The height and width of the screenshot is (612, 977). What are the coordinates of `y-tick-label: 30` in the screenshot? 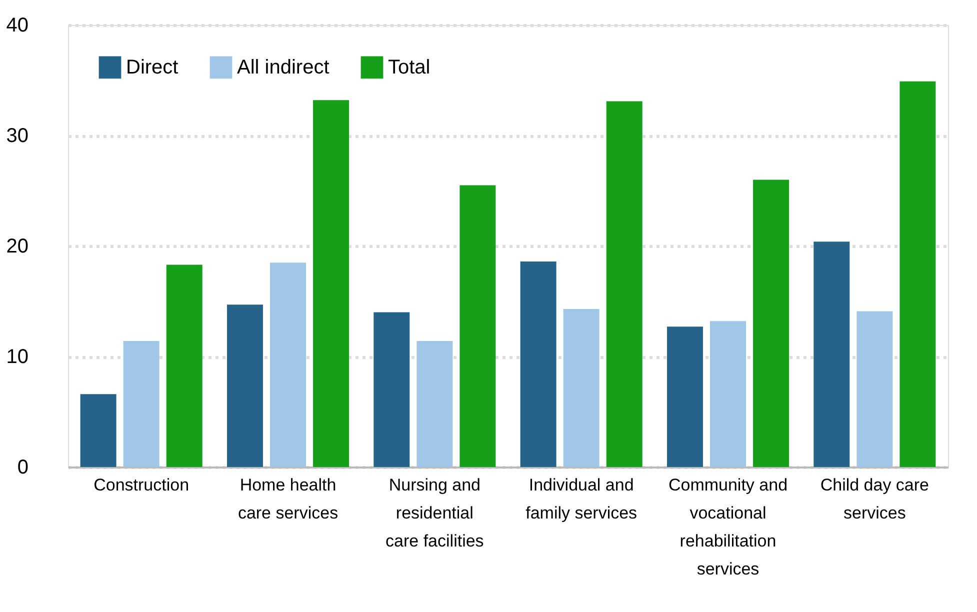 It's located at (17, 136).